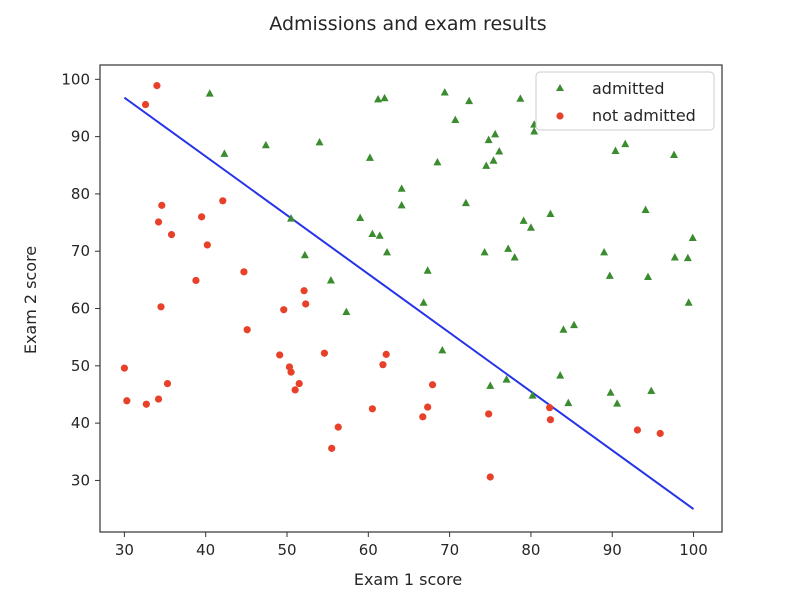 Image resolution: width=800 pixels, height=599 pixels. I want to click on x-tick-label: 50, so click(286, 550).